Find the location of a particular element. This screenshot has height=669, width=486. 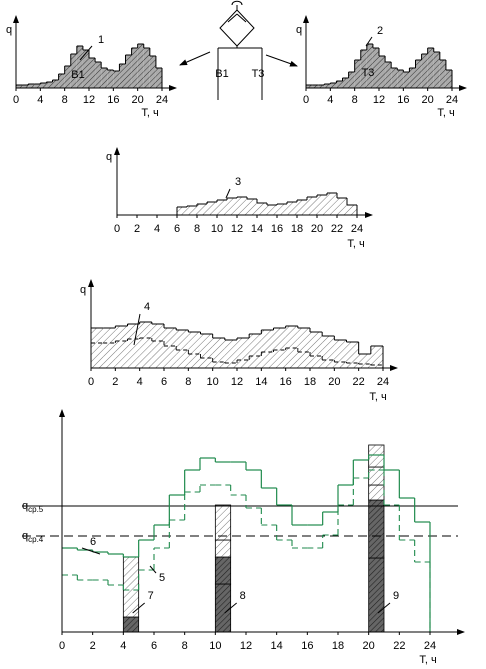

valve-label: T3 is located at coordinates (258, 74).